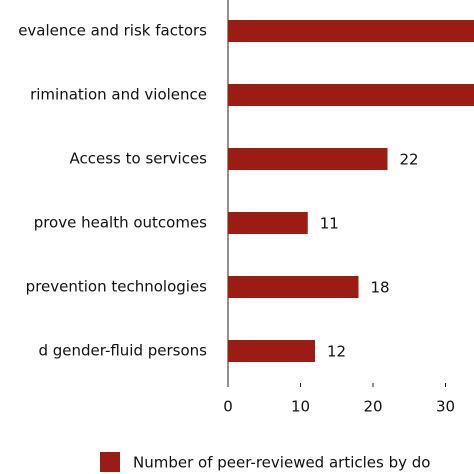  Describe the element at coordinates (329, 224) in the screenshot. I see `value-label: 11` at that location.